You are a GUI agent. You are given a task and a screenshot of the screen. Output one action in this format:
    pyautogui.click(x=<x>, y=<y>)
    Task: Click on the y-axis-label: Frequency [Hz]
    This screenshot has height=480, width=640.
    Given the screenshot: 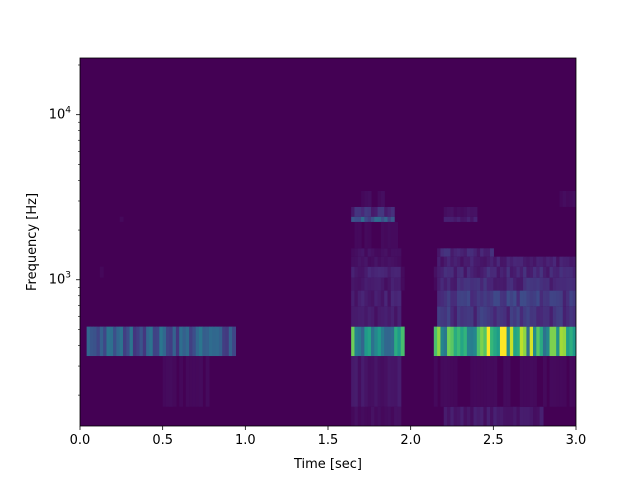 What is the action you would take?
    pyautogui.click(x=32, y=242)
    